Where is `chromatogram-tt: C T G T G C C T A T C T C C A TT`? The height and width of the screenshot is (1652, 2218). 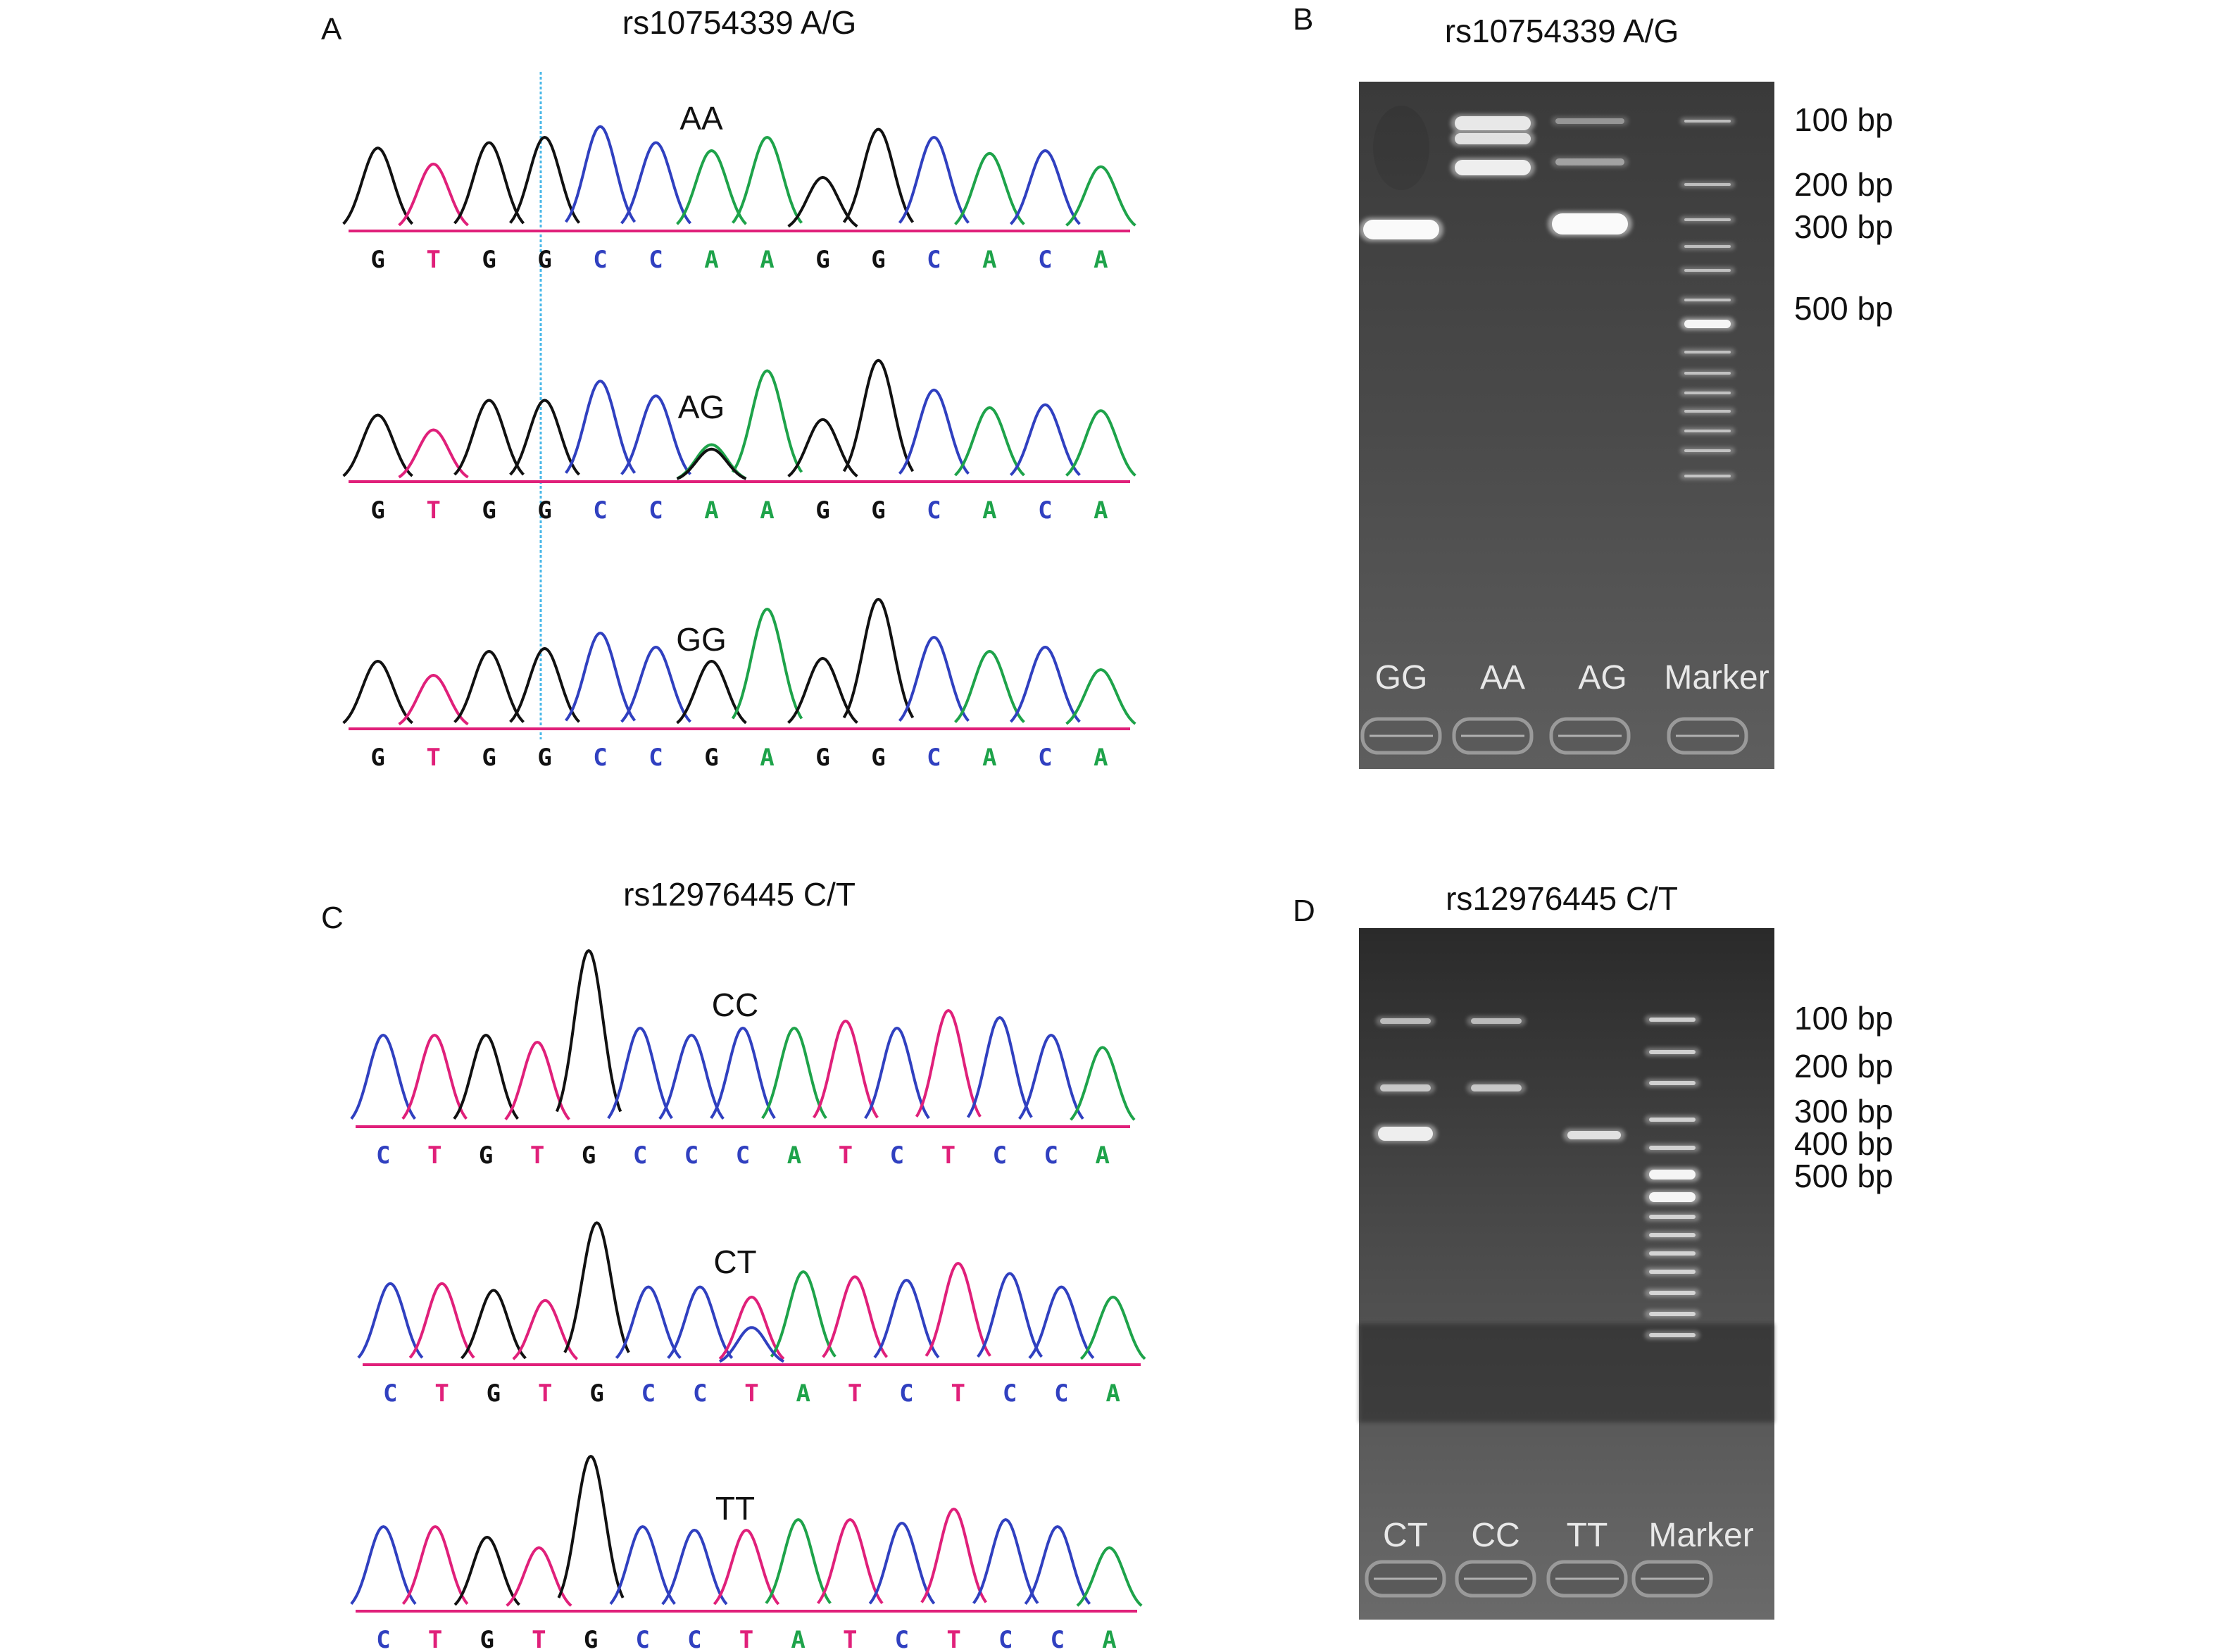
chromatogram-tt: C T G T G C C T A T C T C C A TT is located at coordinates (746, 1553).